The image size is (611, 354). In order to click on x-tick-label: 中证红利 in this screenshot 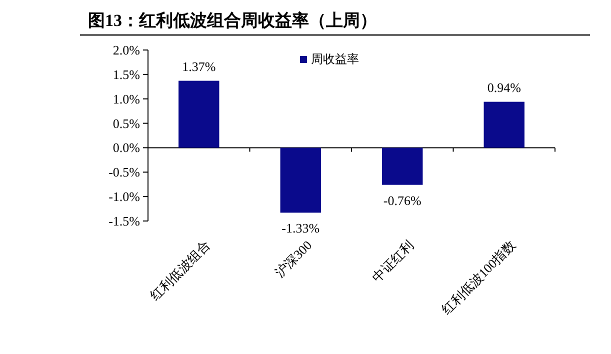, I will do `click(392, 261)`.